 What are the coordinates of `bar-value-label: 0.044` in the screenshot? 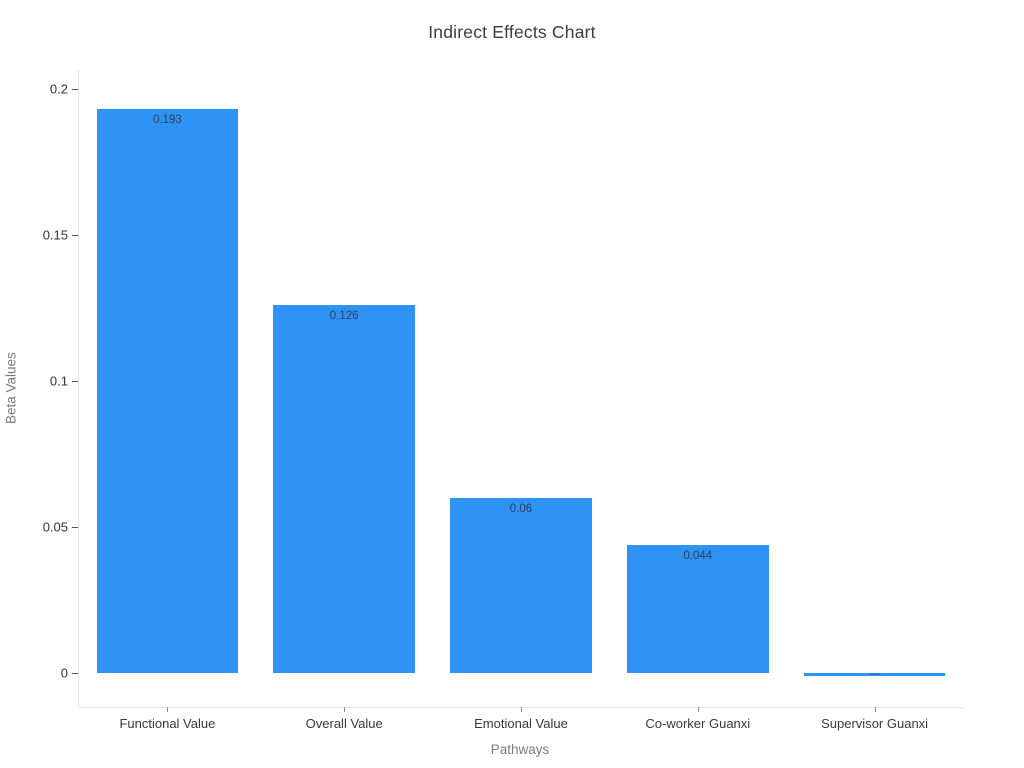 It's located at (698, 555).